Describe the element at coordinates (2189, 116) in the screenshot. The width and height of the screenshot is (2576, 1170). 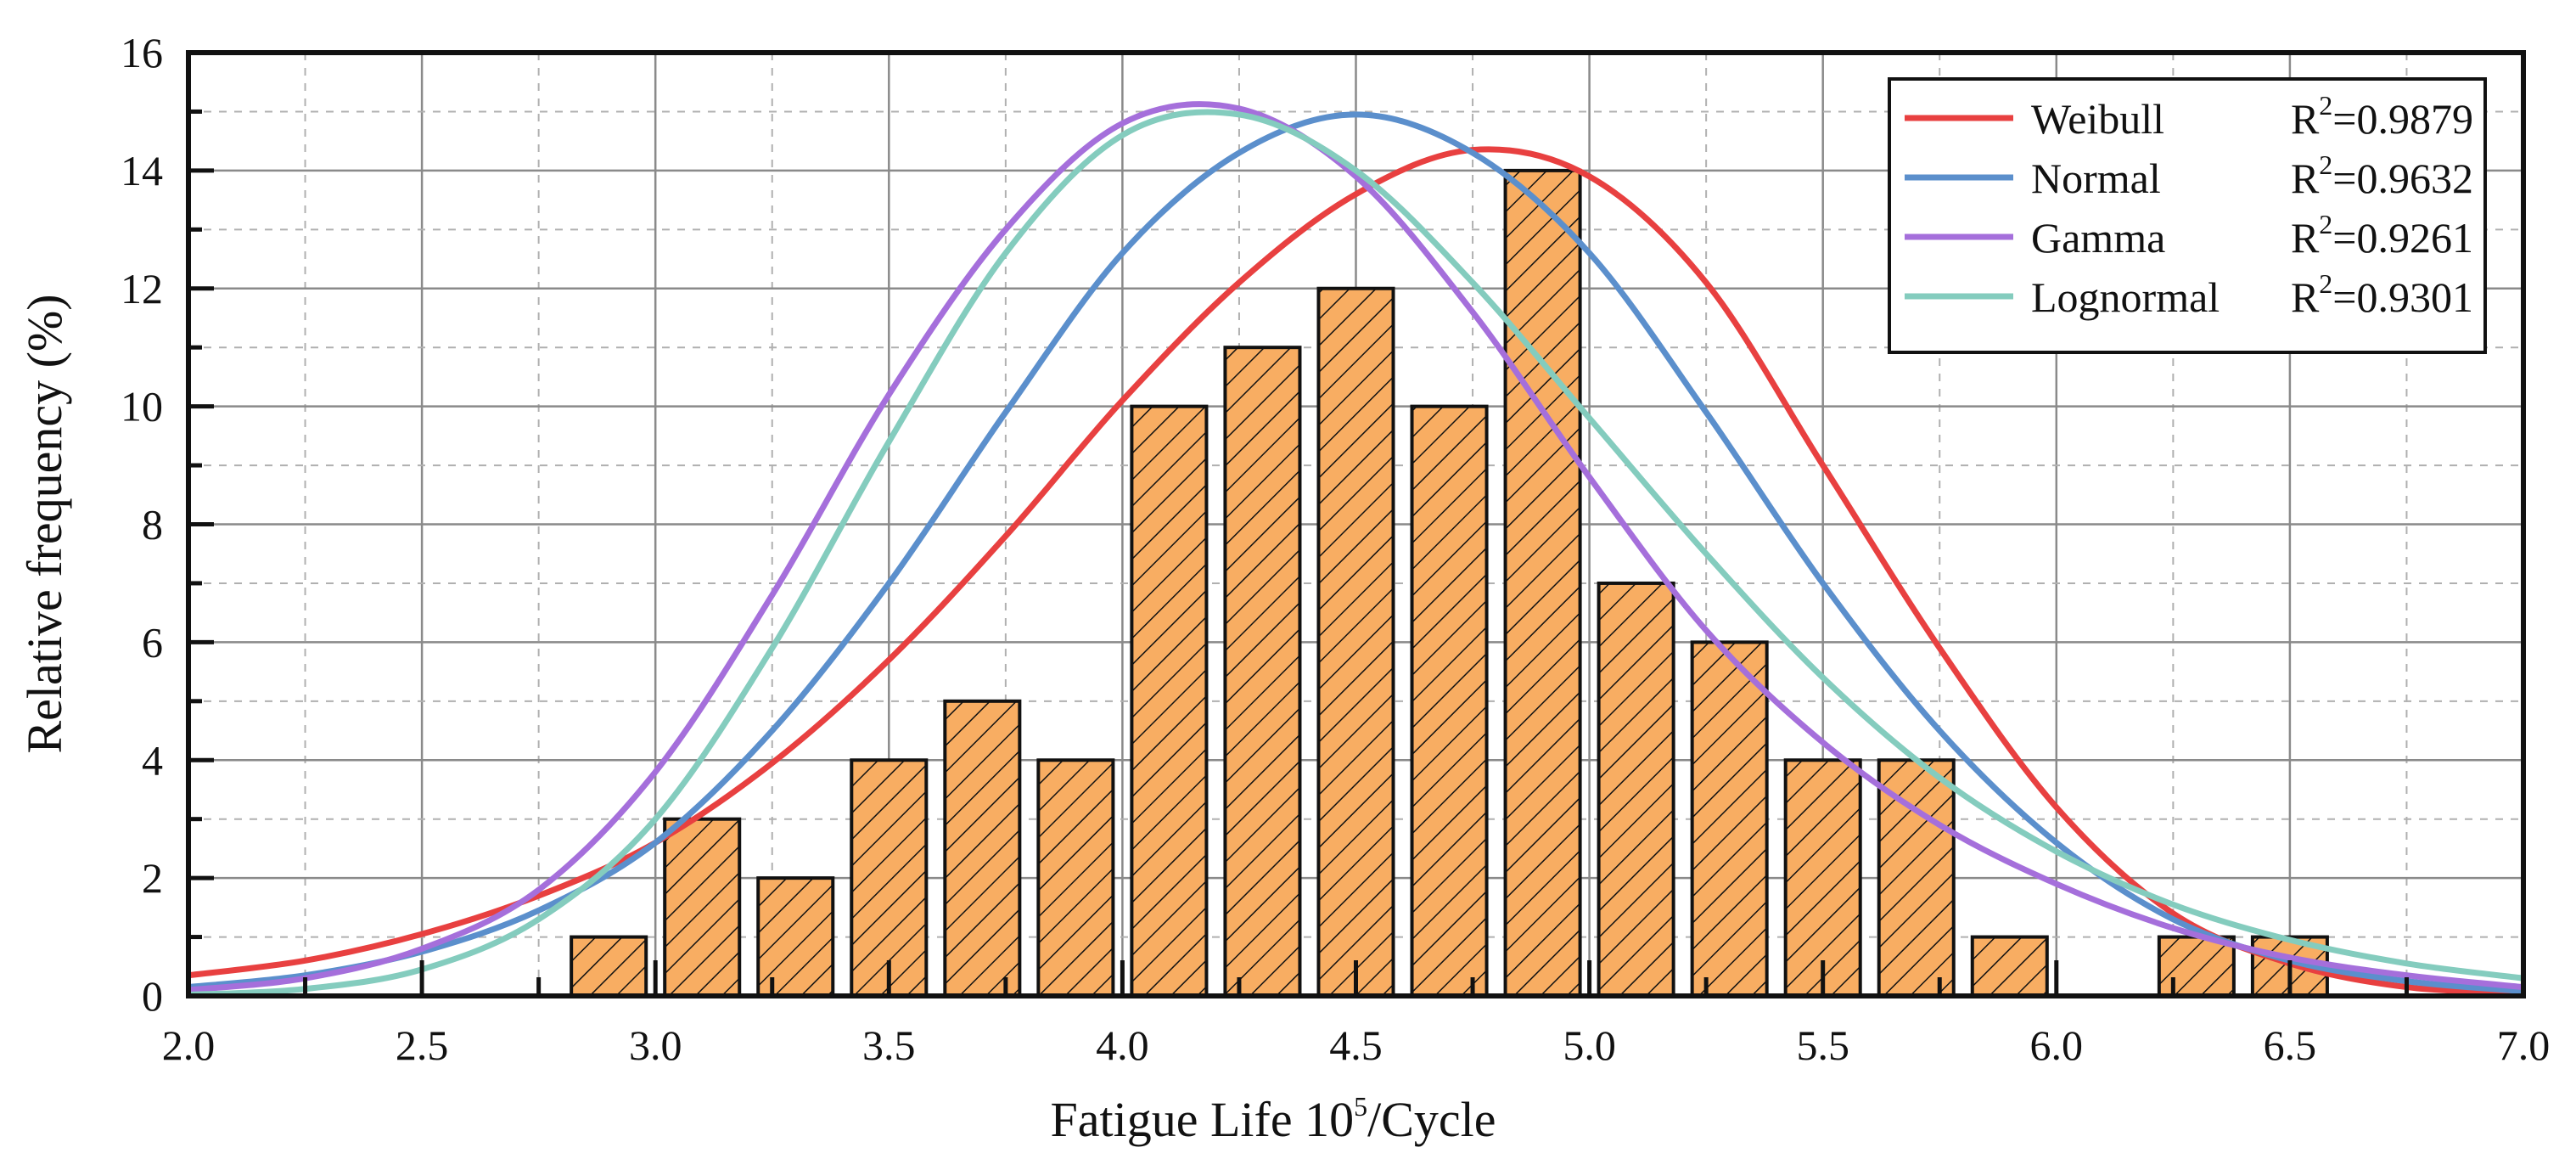
I see `legend-item-weibull: Weibull R2=0.9879` at that location.